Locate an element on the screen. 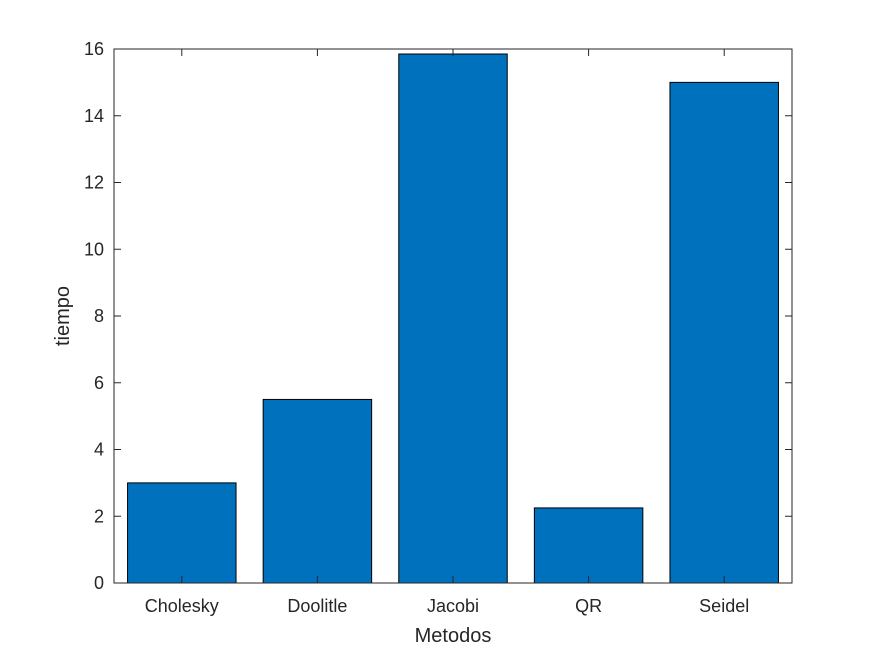  x-tick-label-seidel: Seidel is located at coordinates (724, 606).